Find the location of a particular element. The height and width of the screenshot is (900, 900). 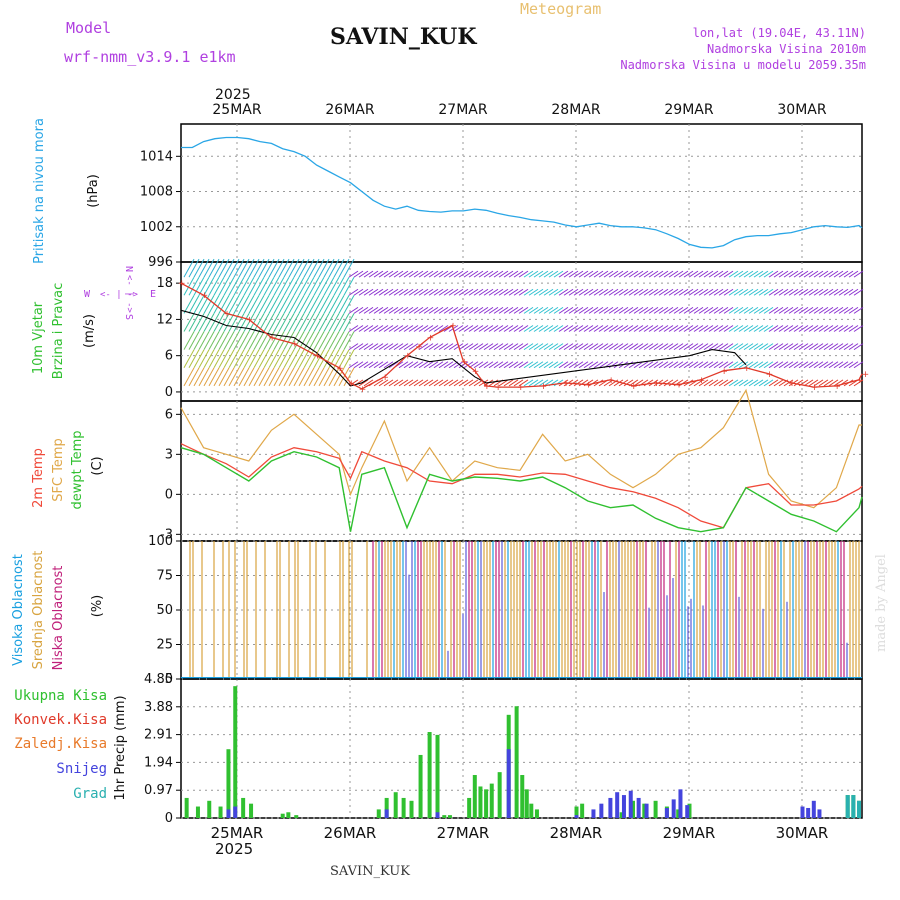

ytick-label: 25 is located at coordinates (164, 645).